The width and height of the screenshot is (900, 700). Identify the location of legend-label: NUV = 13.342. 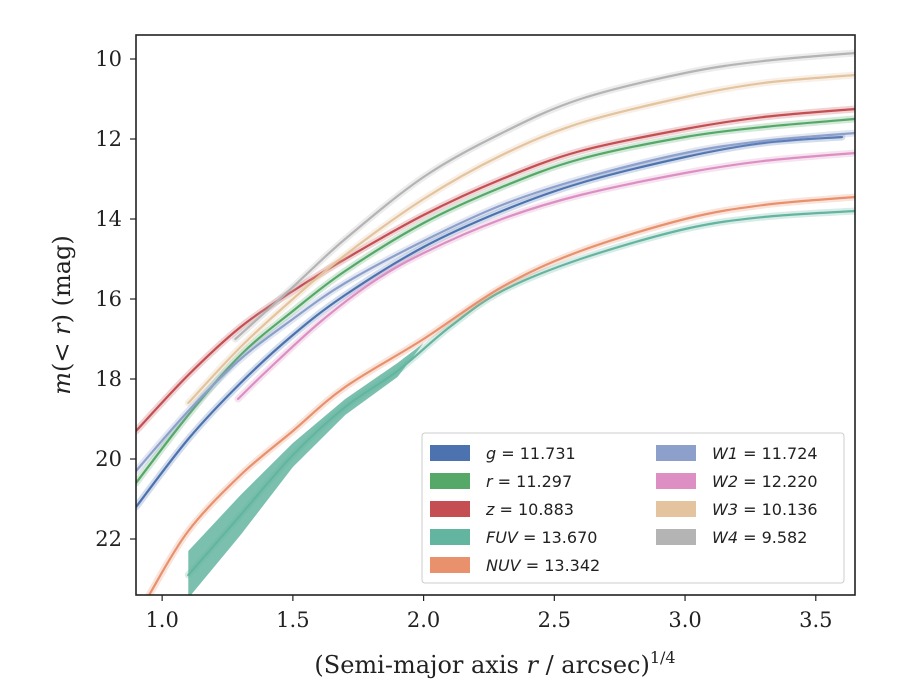
(543, 565).